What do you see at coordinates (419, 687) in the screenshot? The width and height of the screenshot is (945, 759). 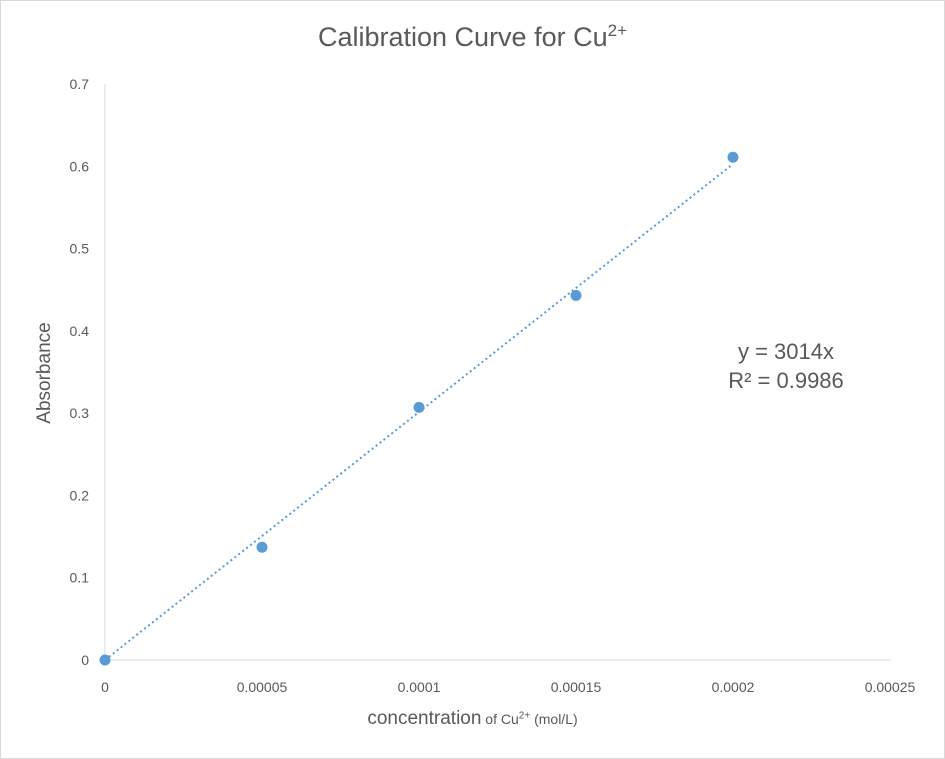 I see `x-tick-label: 0.0001` at bounding box center [419, 687].